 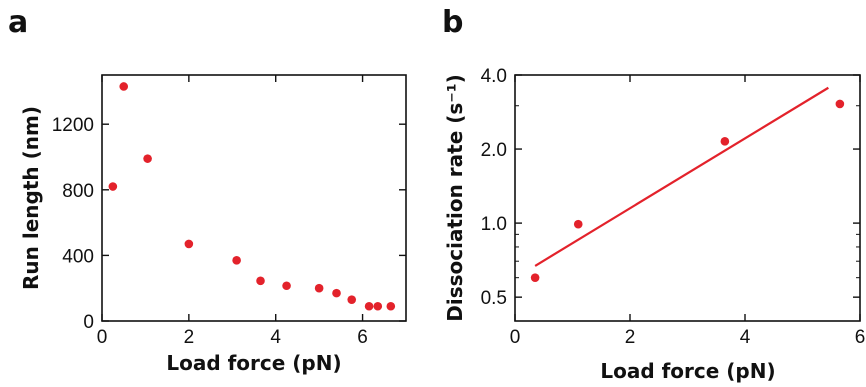 I want to click on chart-a-y-axis-title: Run length (nm), so click(x=31, y=198).